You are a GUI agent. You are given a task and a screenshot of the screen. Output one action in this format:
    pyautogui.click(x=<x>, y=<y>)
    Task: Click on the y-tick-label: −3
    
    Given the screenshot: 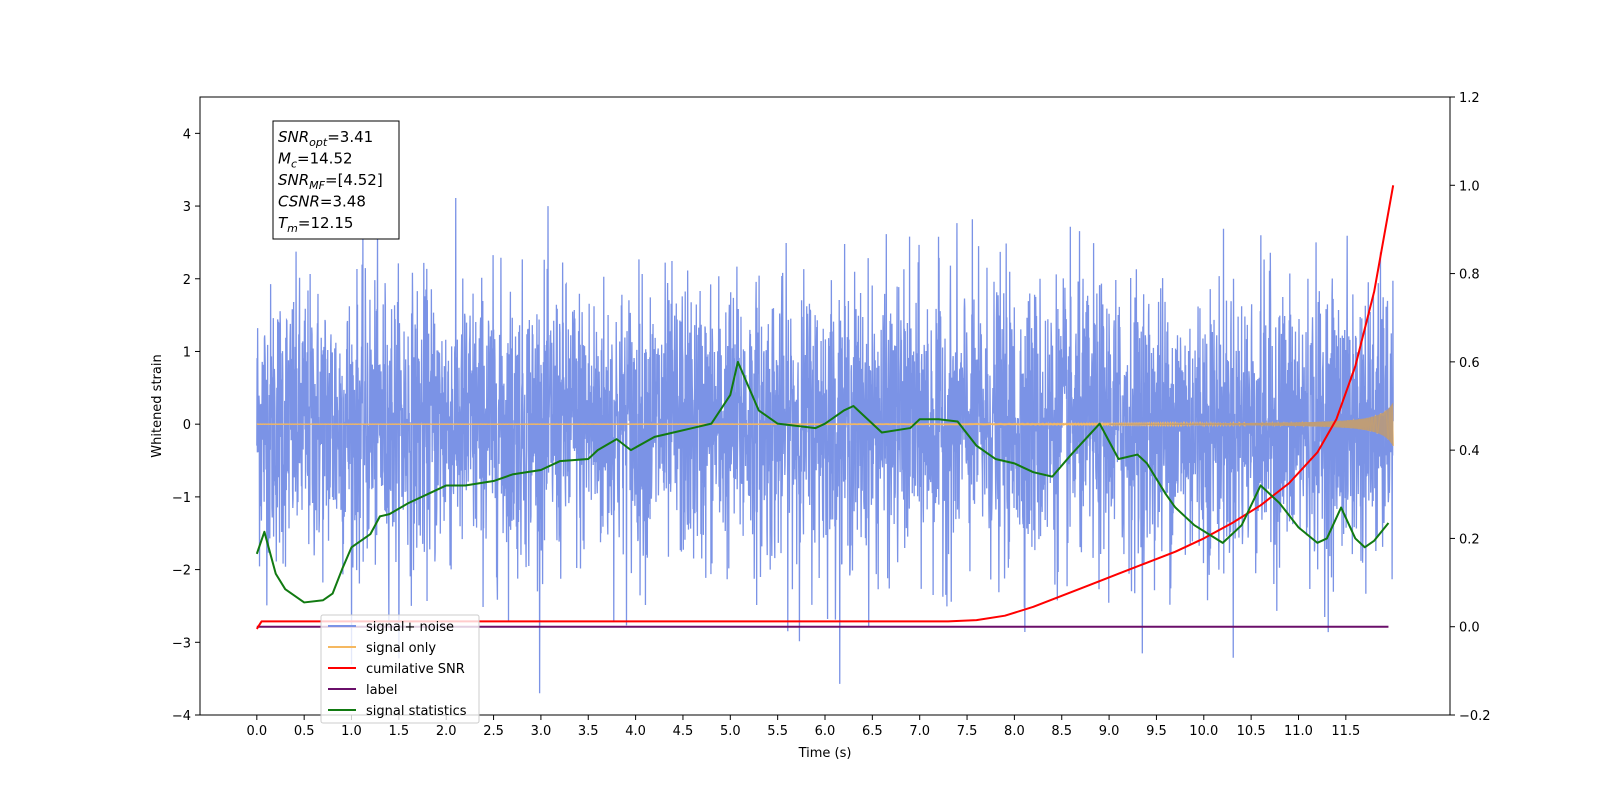 What is the action you would take?
    pyautogui.click(x=181, y=643)
    